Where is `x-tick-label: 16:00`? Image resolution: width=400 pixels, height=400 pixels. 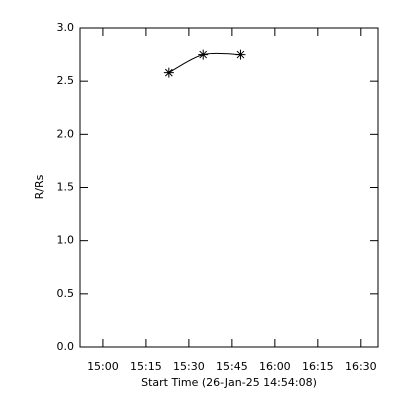 x-tick-label: 16:00 is located at coordinates (275, 366).